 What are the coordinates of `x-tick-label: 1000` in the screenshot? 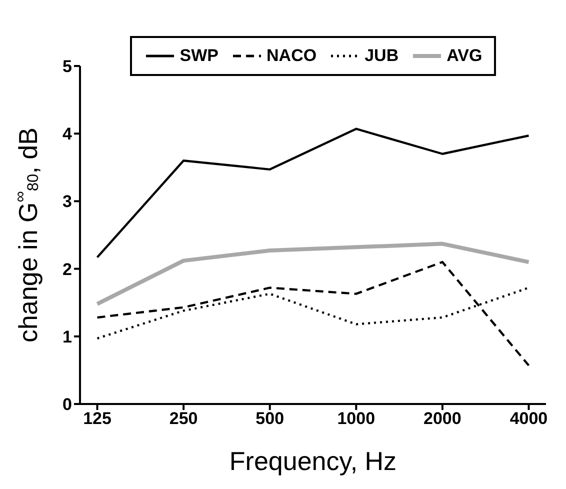 It's located at (356, 418).